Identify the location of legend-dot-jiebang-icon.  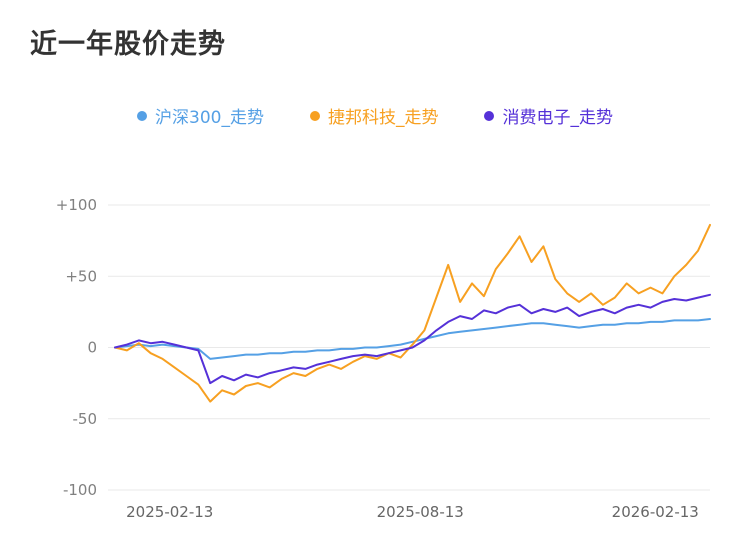
(314, 115).